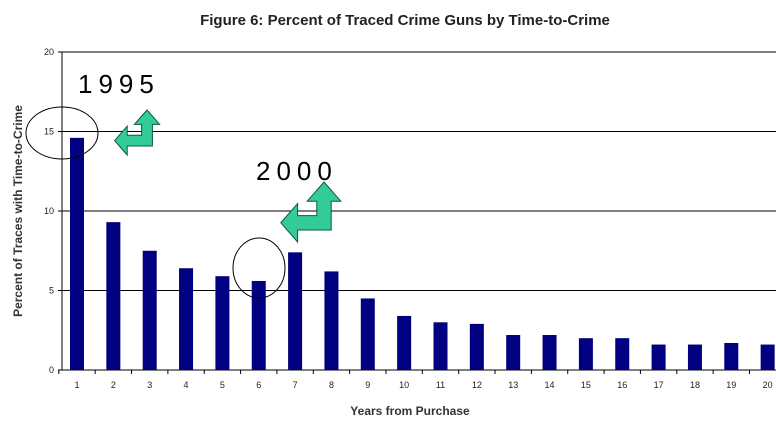 The image size is (776, 421). I want to click on x-tick-label: 18, so click(695, 385).